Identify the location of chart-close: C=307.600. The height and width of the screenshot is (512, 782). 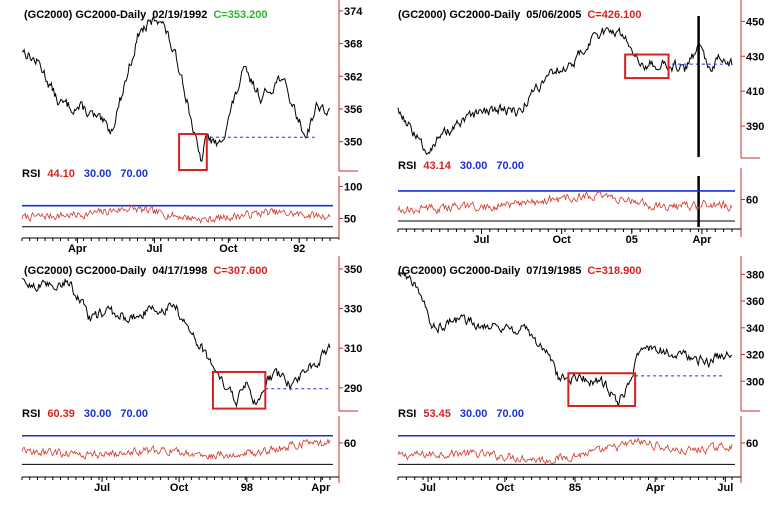
(240, 271).